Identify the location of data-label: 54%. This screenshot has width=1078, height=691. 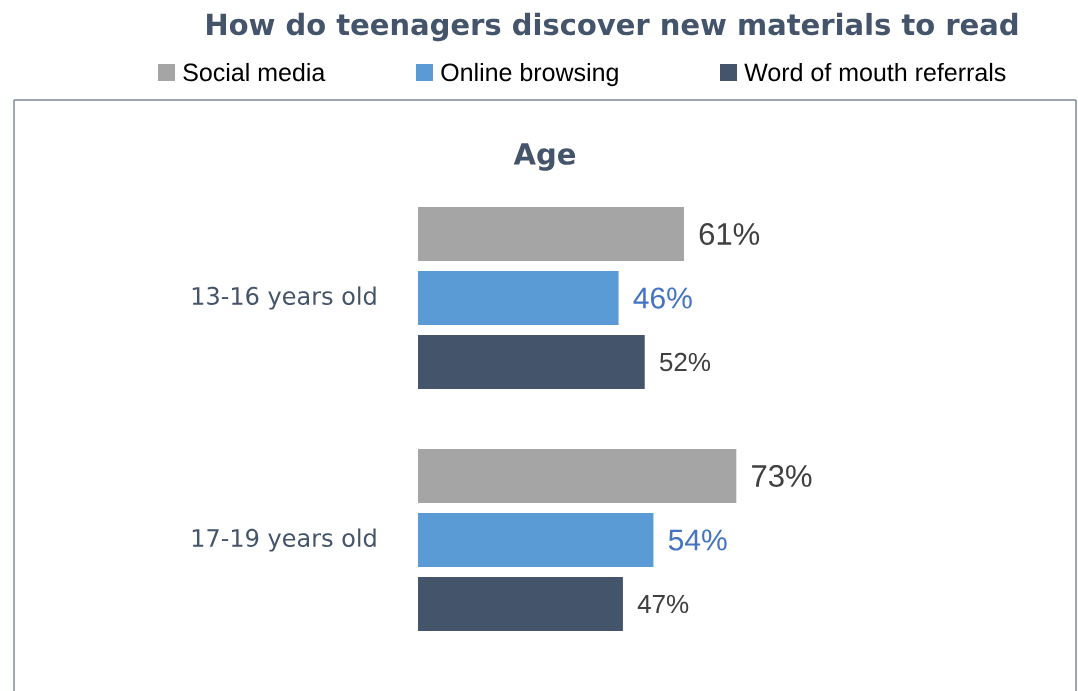
(697, 540).